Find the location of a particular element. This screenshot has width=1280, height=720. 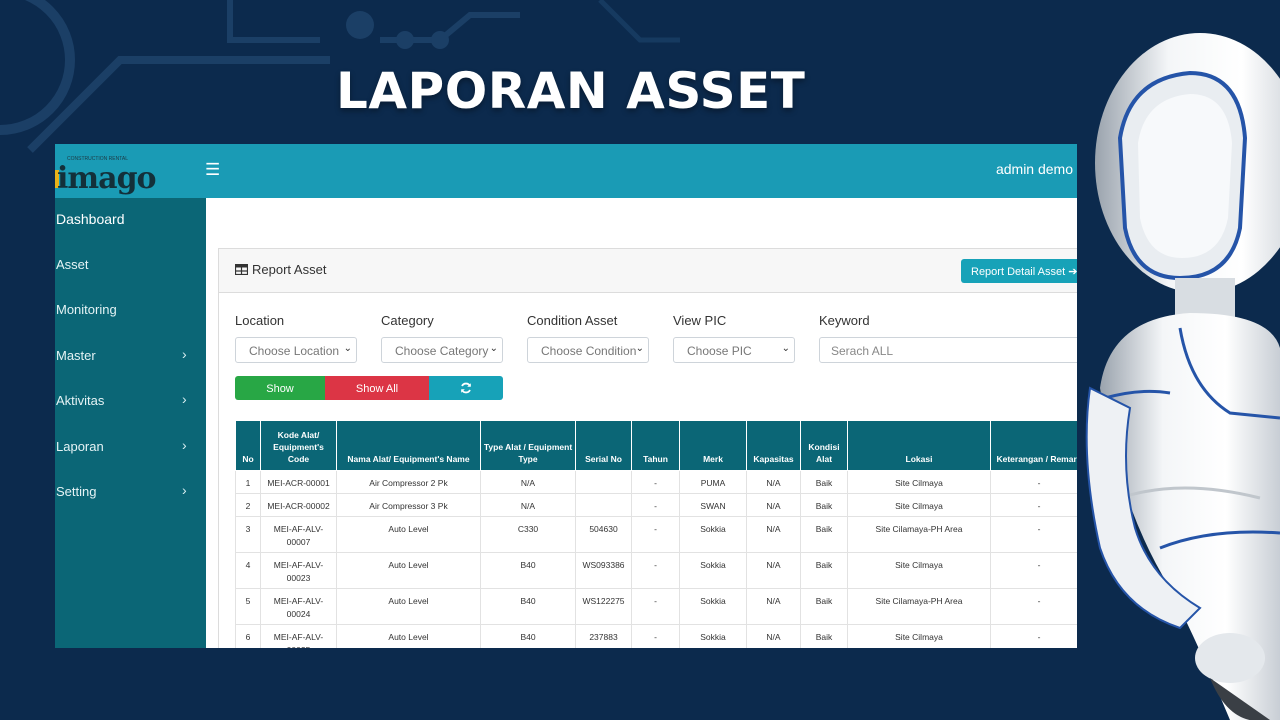

sidebar-item-setting: Setting › is located at coordinates (130, 492).